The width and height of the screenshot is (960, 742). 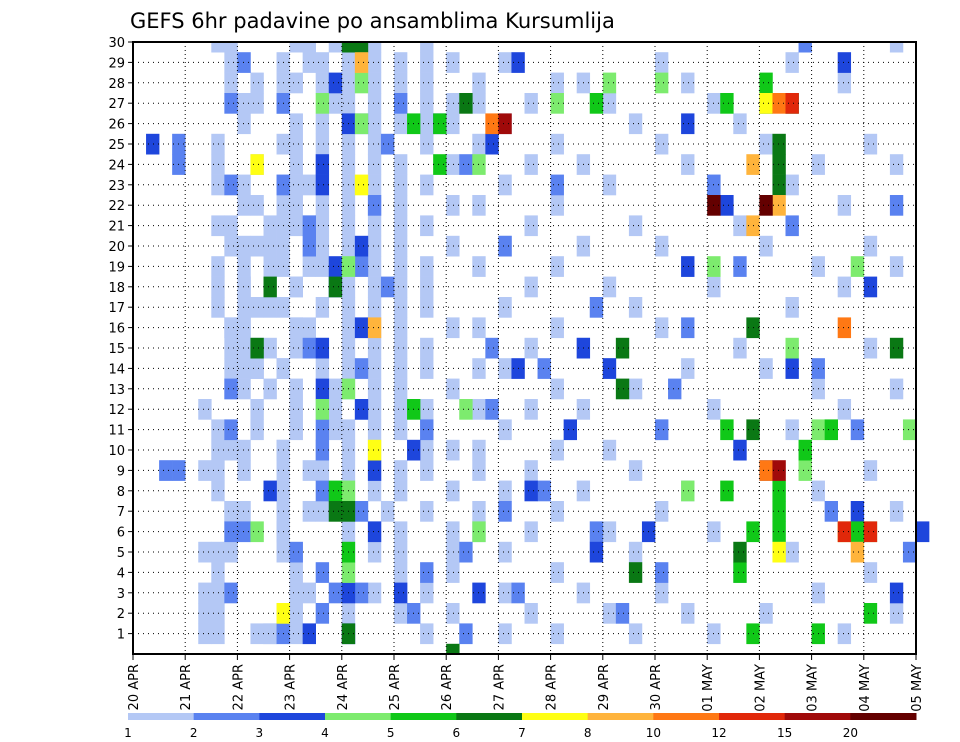 I want to click on legend-label: 10, so click(x=653, y=733).